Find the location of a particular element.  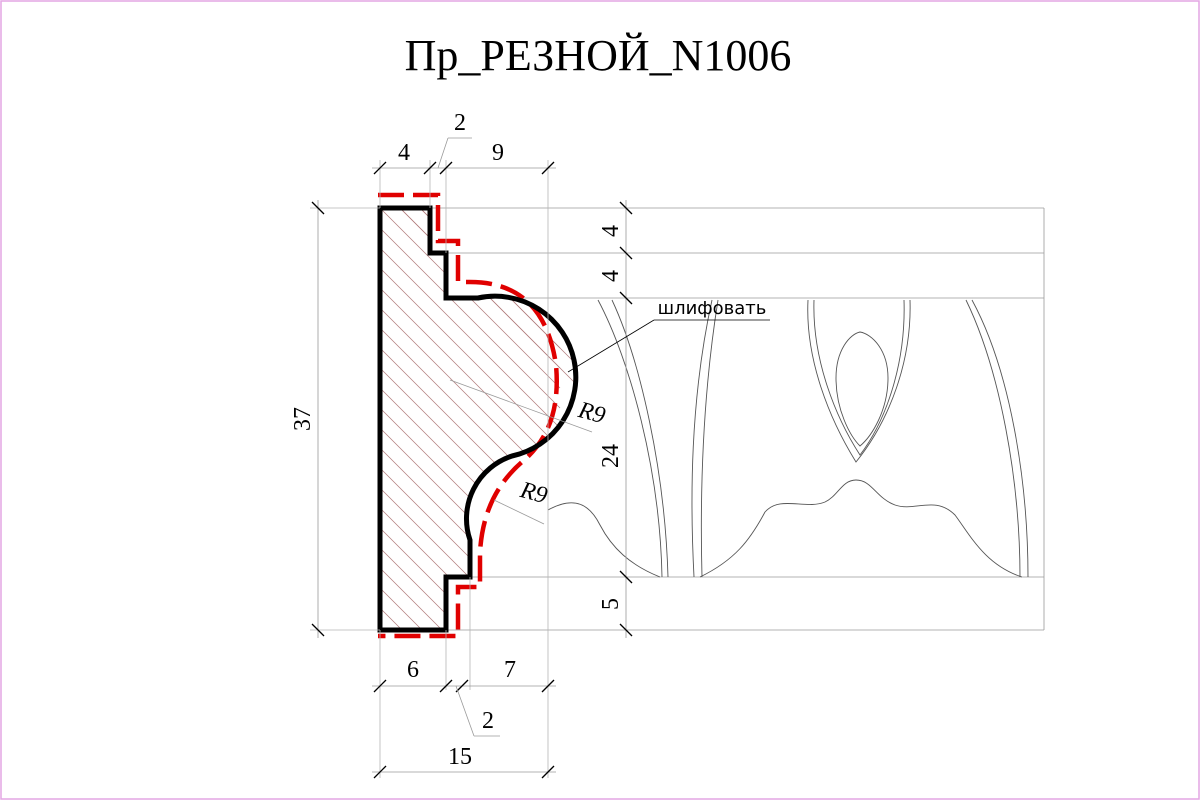

dim-right-middle: 24 is located at coordinates (611, 456).